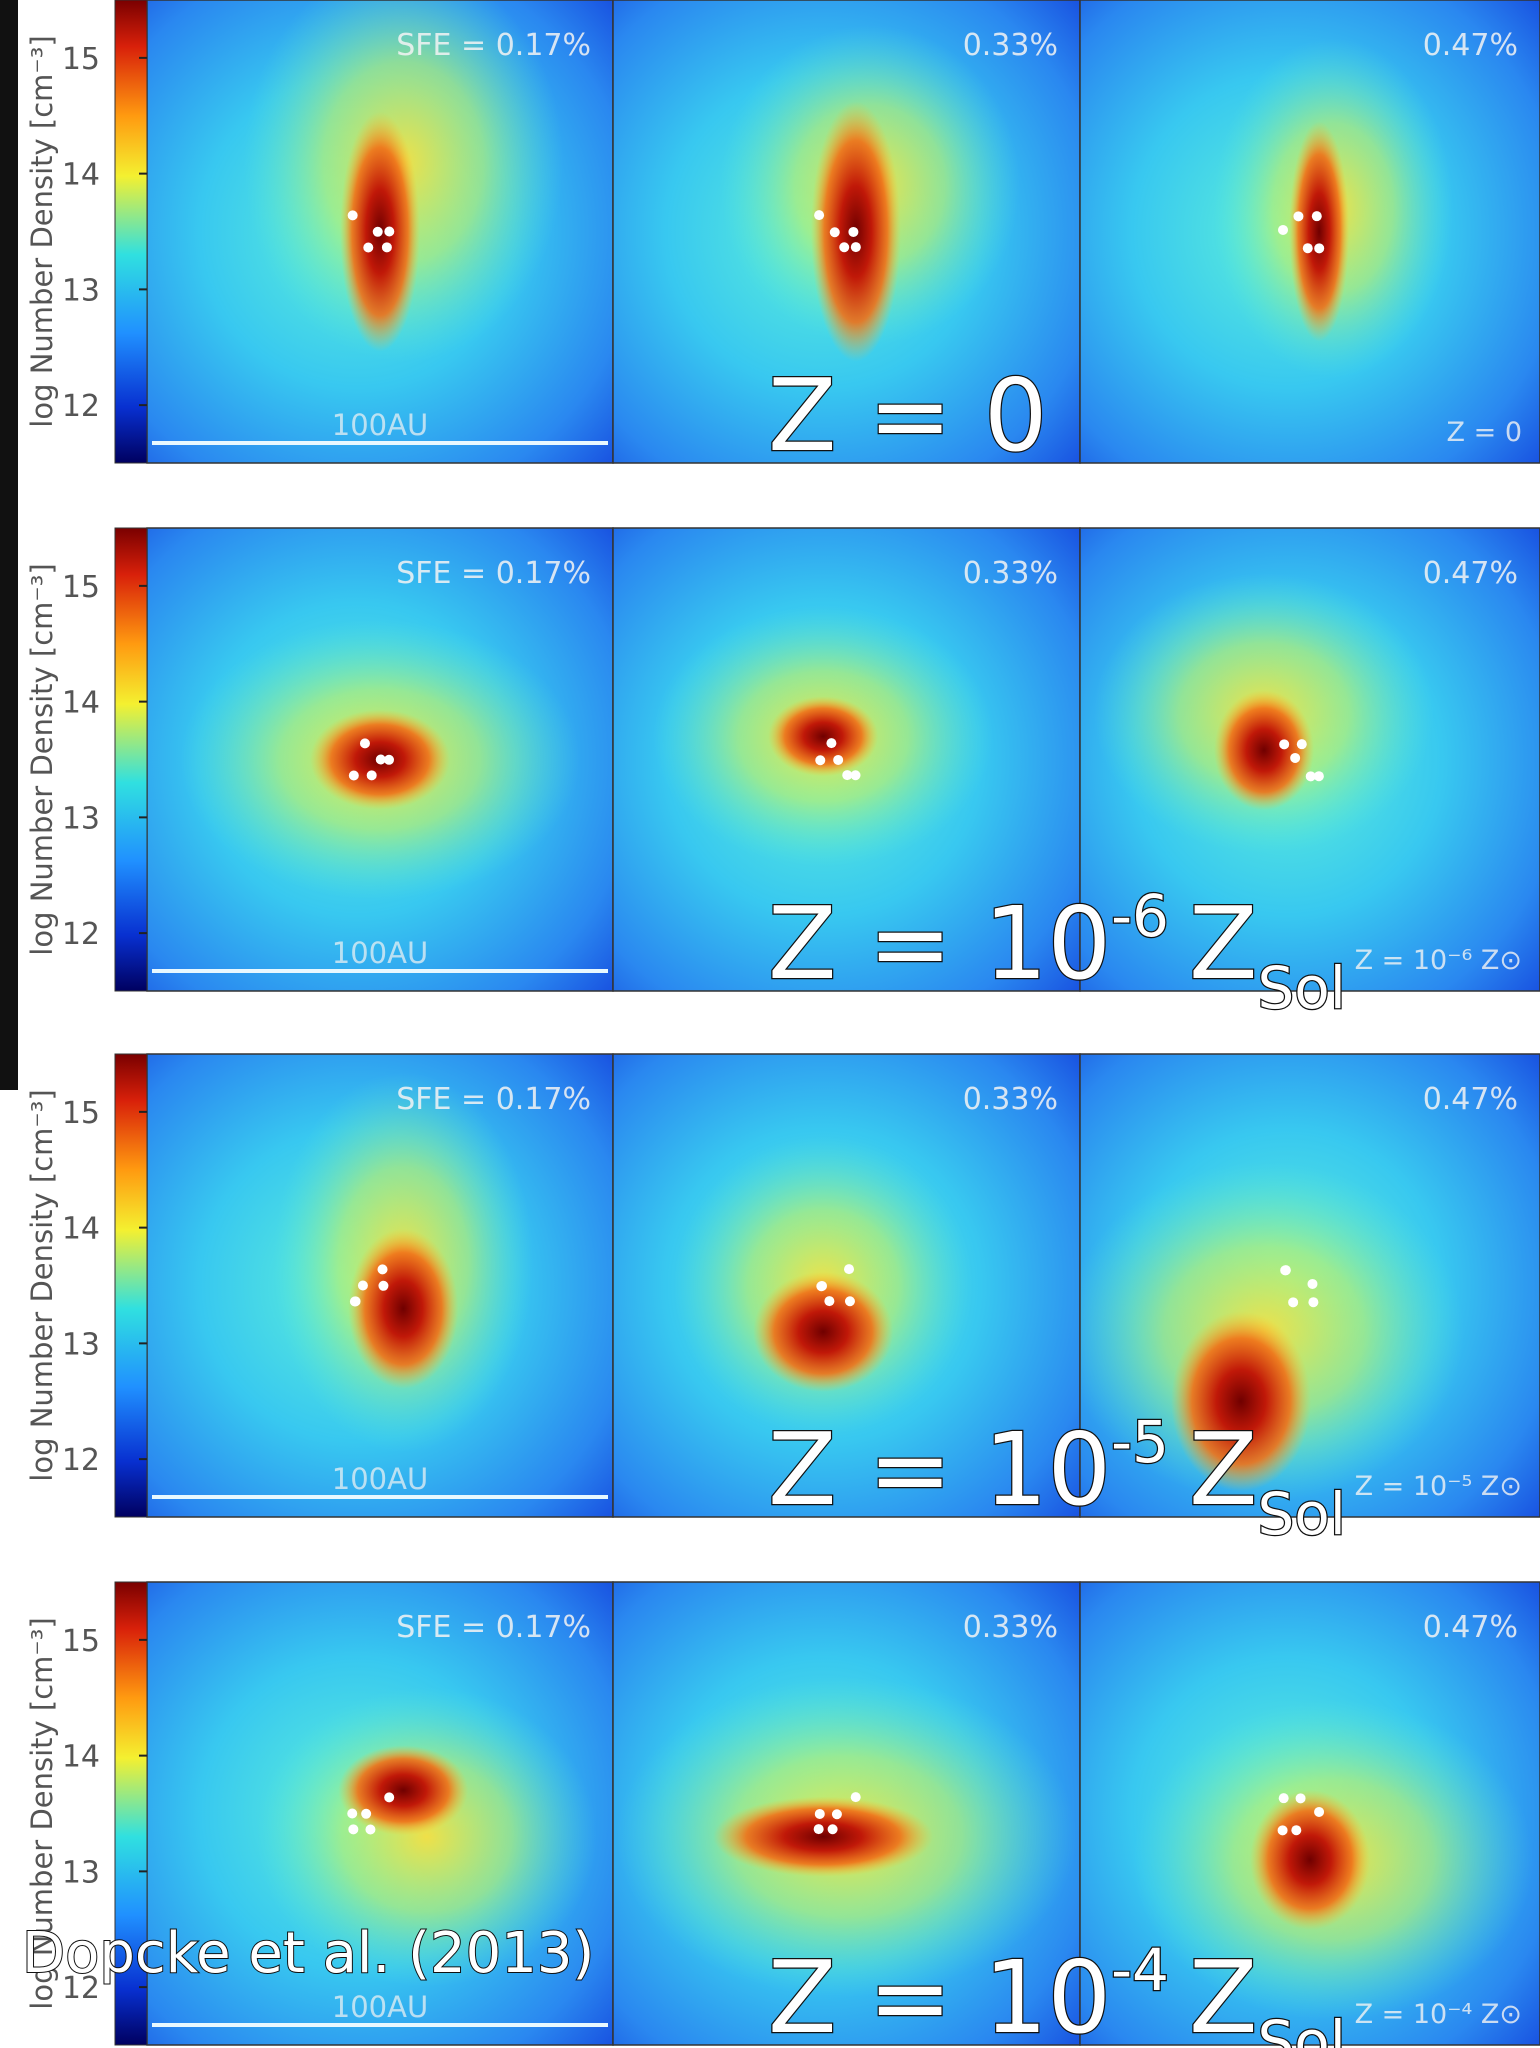 The image size is (1540, 2048). What do you see at coordinates (908, 415) in the screenshot?
I see `overlay-base: Z = 0` at bounding box center [908, 415].